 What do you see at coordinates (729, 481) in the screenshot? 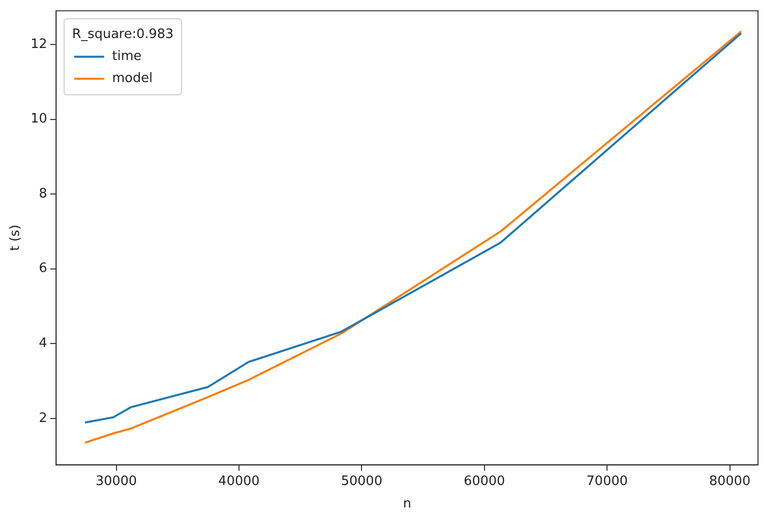
I see `x-tick-label: 80000` at bounding box center [729, 481].